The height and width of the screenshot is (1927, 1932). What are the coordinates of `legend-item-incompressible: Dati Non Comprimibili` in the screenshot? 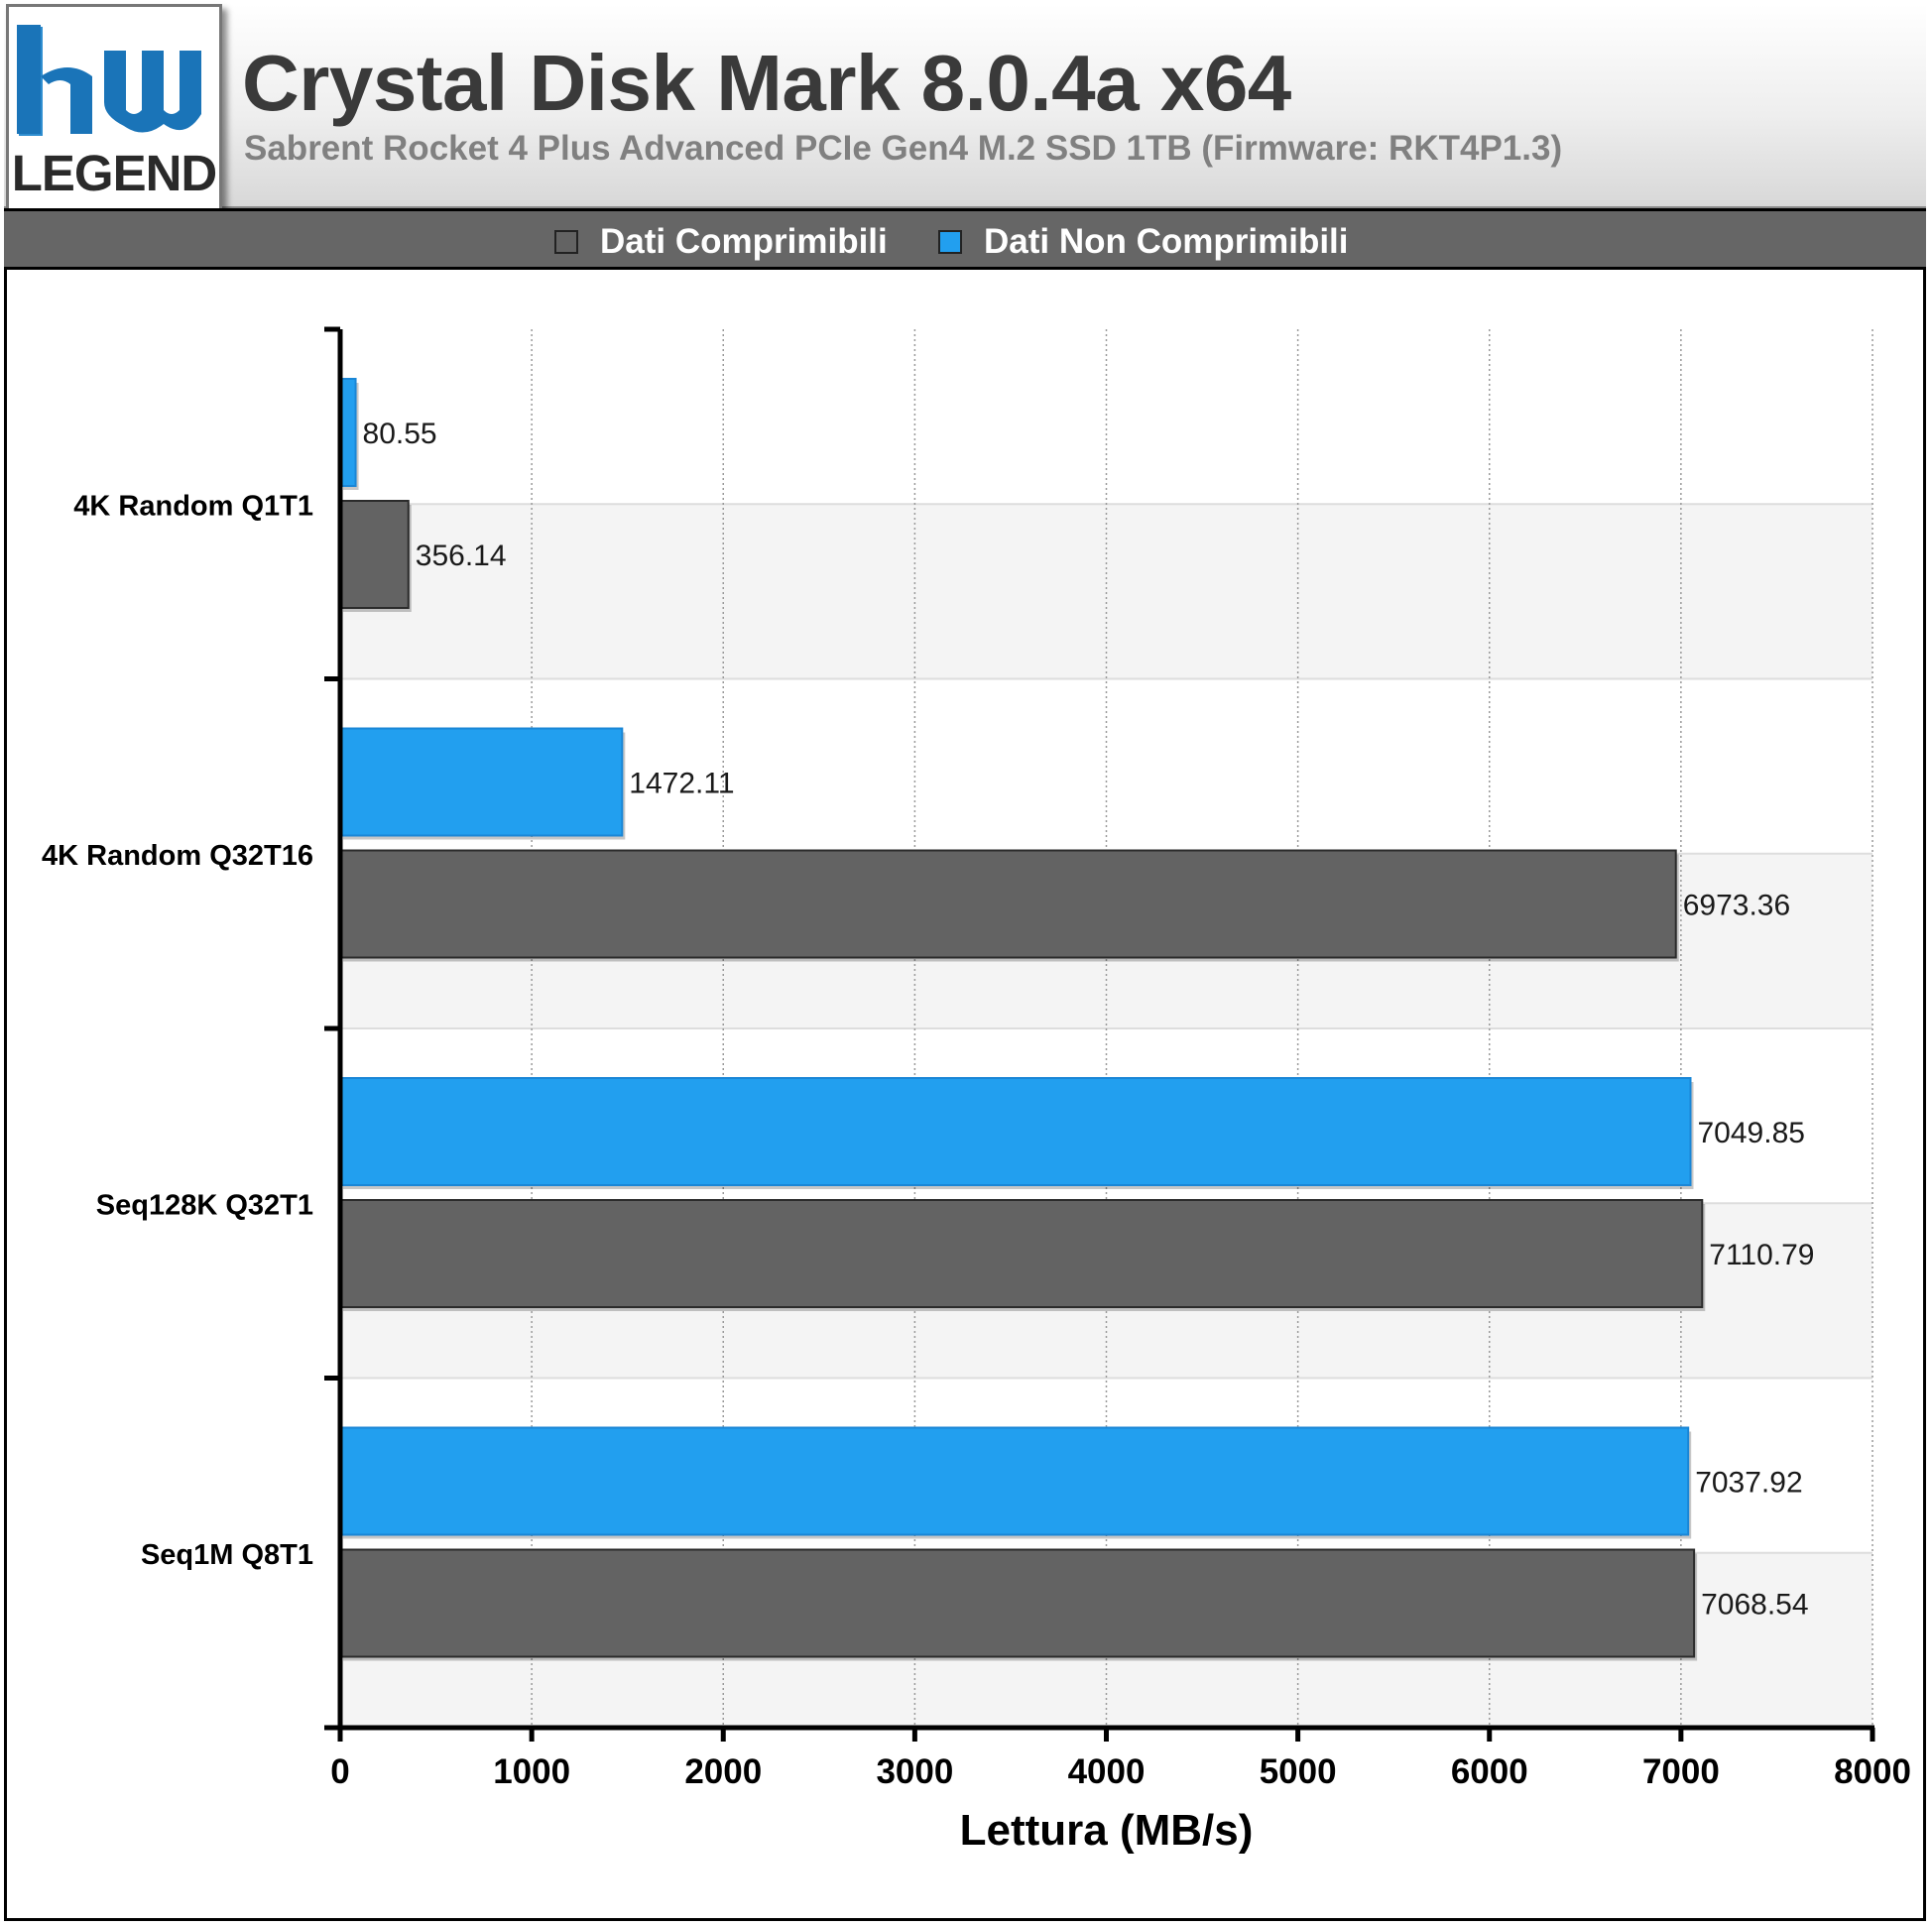 It's located at (1143, 241).